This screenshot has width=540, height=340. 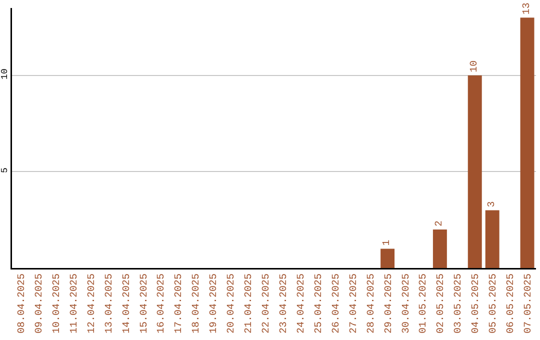 I want to click on x-tick-label: 07.05.2025, so click(x=529, y=304).